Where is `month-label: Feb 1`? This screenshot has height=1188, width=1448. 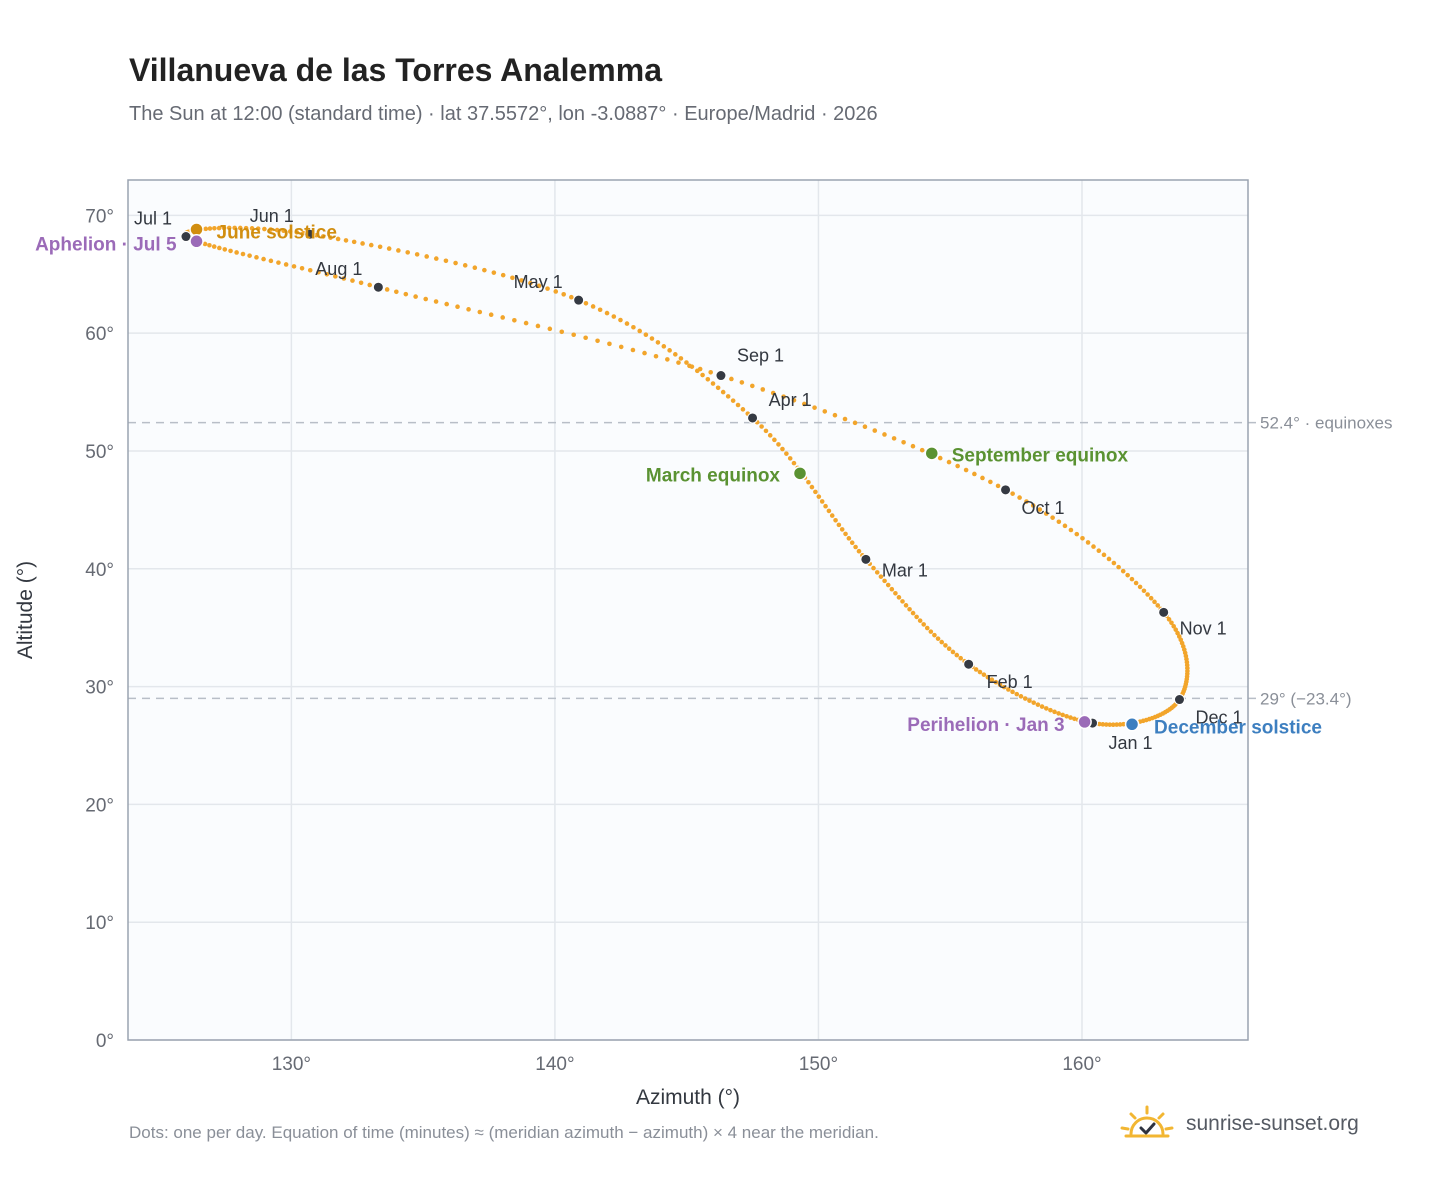
month-label: Feb 1 is located at coordinates (1010, 682).